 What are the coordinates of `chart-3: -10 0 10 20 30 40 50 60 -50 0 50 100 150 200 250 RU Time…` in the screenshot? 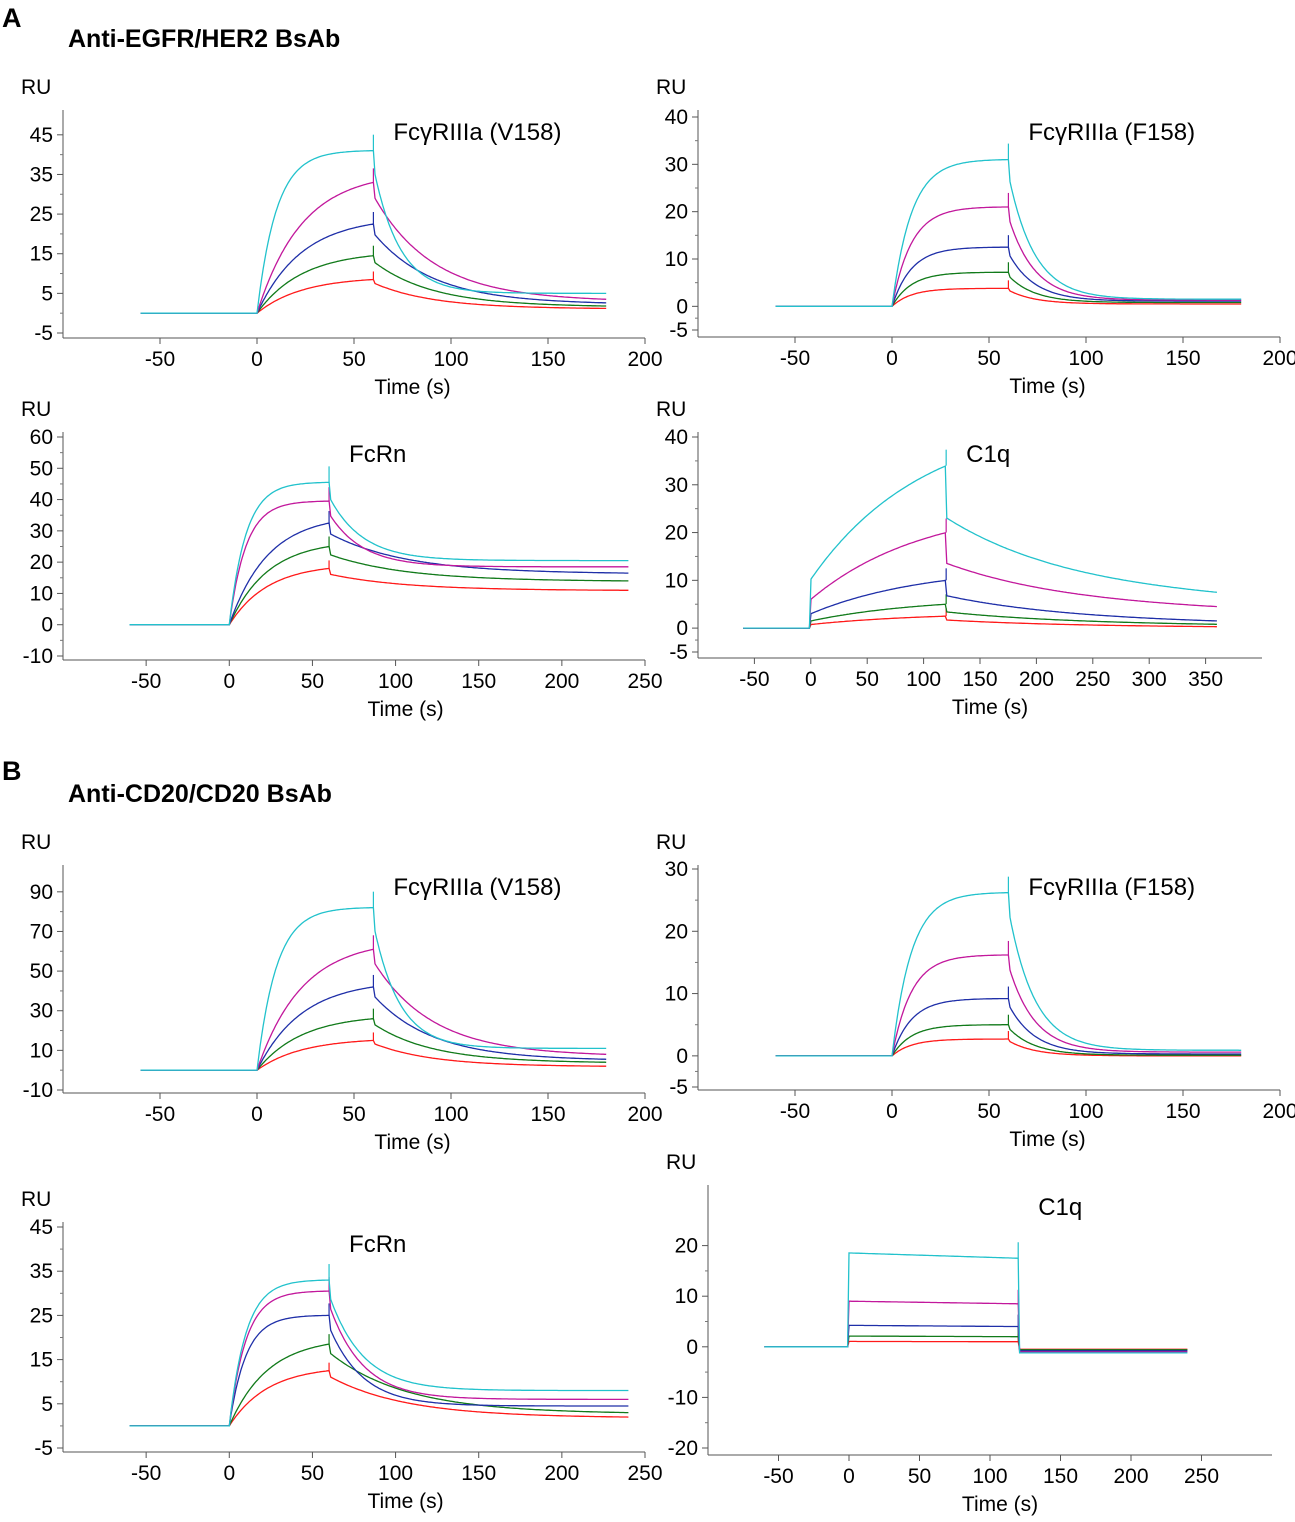 It's located at (342, 559).